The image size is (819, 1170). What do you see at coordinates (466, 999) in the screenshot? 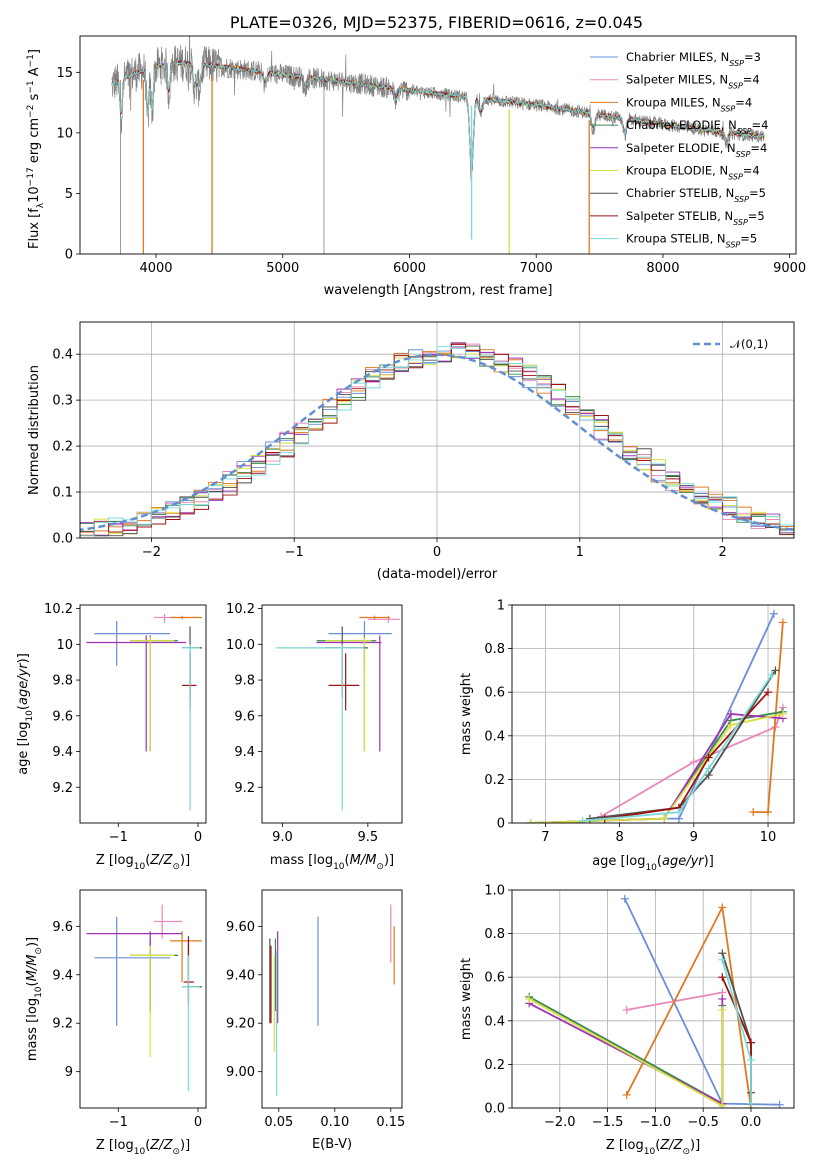
I see `z_weight-ylabel: mass weight` at bounding box center [466, 999].